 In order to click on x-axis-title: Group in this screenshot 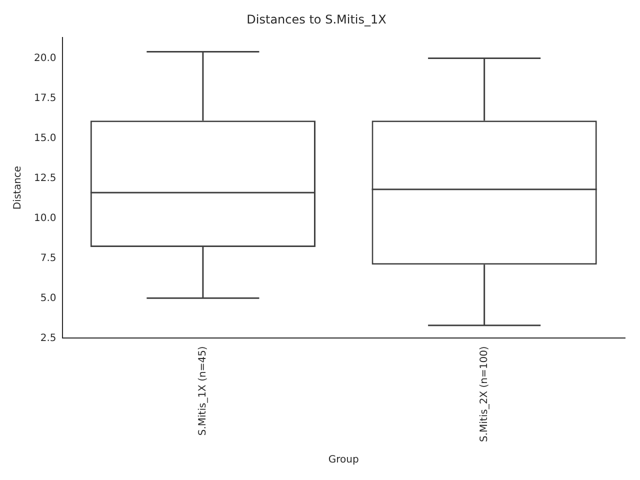, I will do `click(343, 460)`.